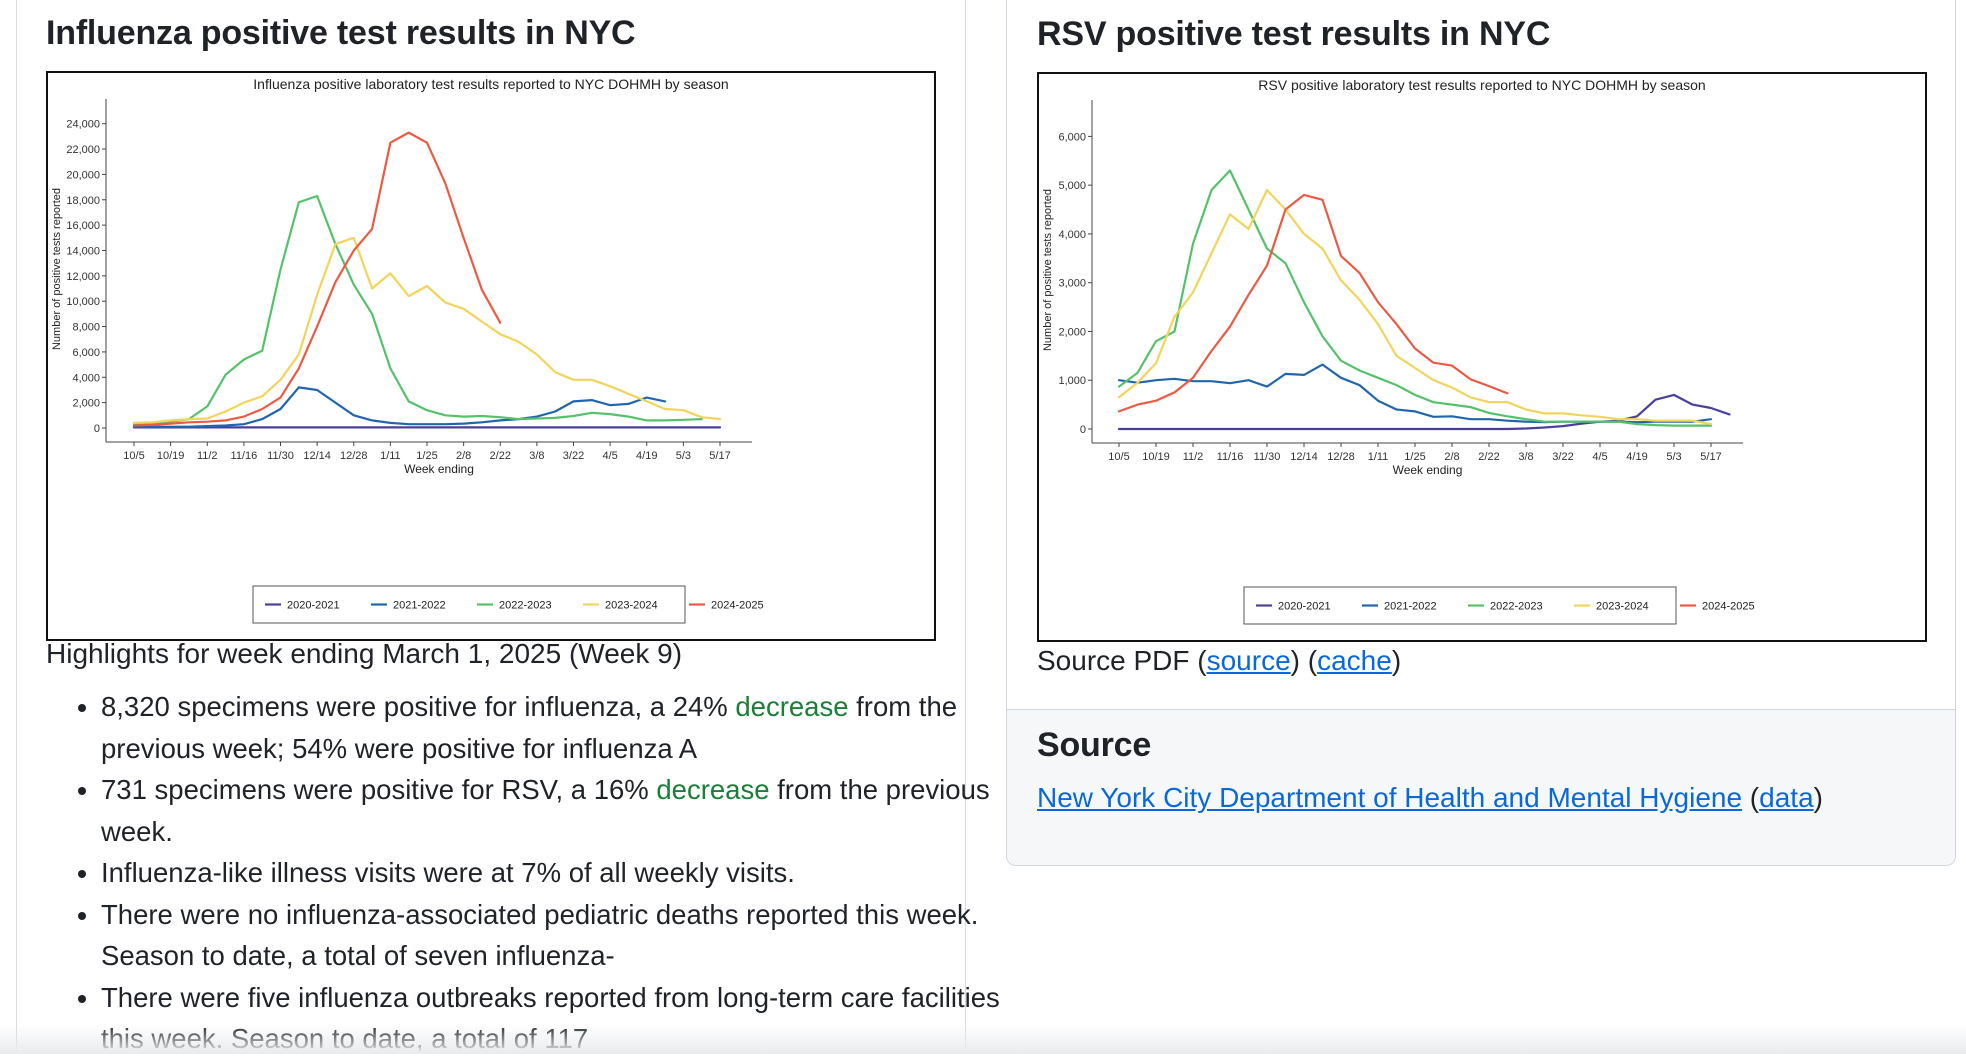  Describe the element at coordinates (1354, 660) in the screenshot. I see `cache-link: cache` at that location.